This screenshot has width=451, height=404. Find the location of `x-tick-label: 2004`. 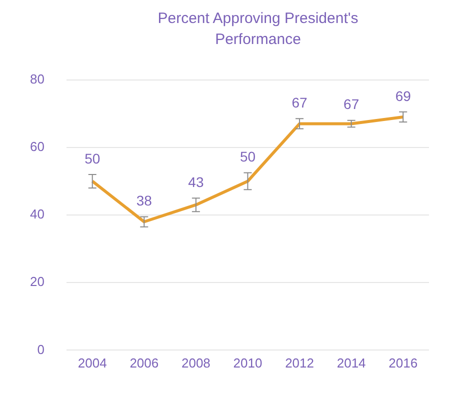

x-tick-label: 2004 is located at coordinates (92, 363).